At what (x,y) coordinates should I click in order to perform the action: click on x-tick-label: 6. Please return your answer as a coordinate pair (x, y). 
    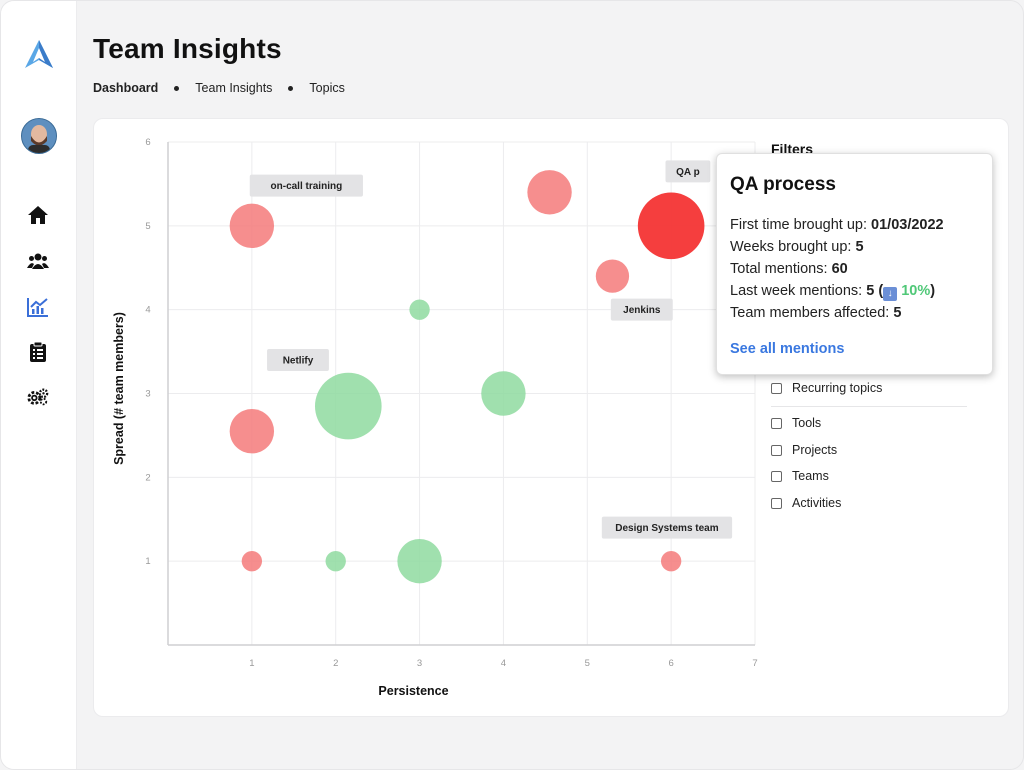
    Looking at the image, I should click on (670, 663).